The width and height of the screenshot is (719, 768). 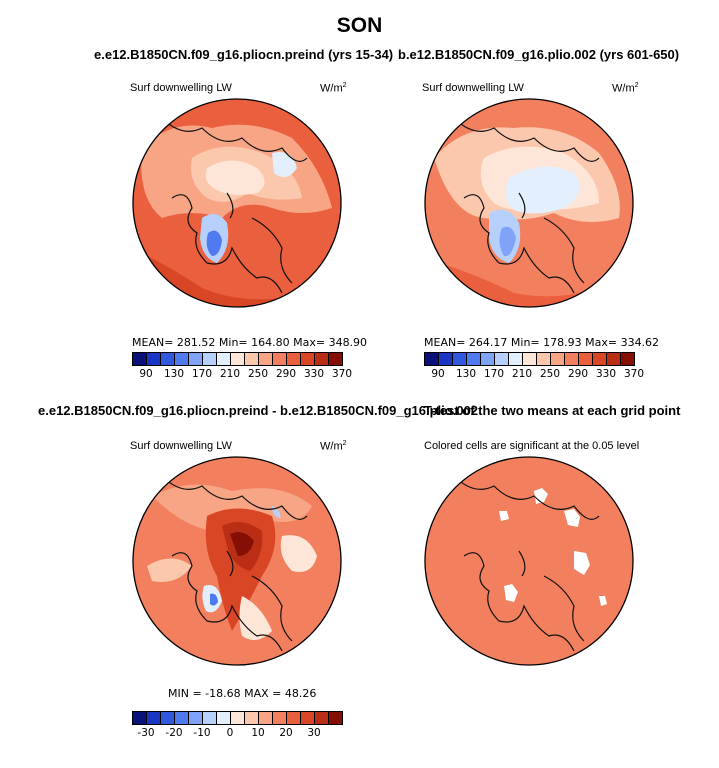 I want to click on panel-1-colorbar: 90 130 170 210 250 290 330 370, so click(x=242, y=368).